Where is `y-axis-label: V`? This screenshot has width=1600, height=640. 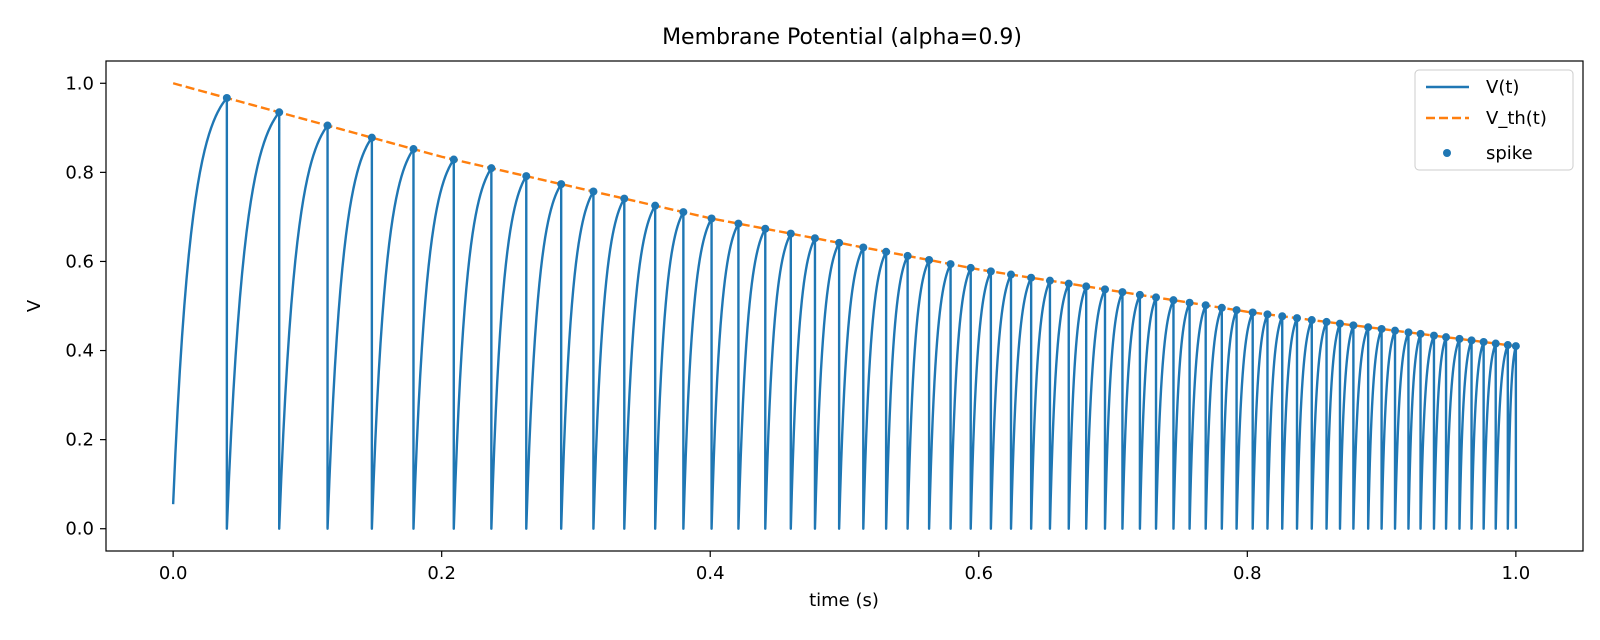
y-axis-label: V is located at coordinates (34, 305).